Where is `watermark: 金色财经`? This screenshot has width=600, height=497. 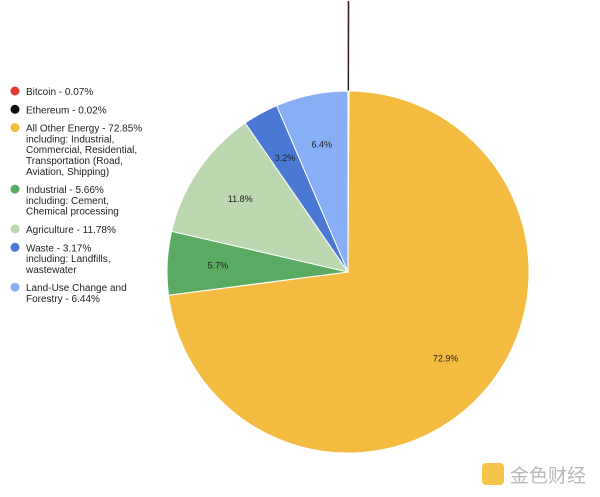 watermark: 金色财经 is located at coordinates (534, 475).